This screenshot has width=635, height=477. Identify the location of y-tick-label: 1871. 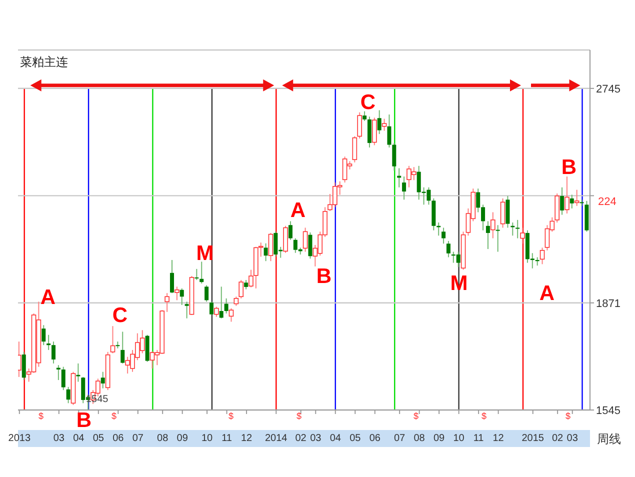
(608, 304).